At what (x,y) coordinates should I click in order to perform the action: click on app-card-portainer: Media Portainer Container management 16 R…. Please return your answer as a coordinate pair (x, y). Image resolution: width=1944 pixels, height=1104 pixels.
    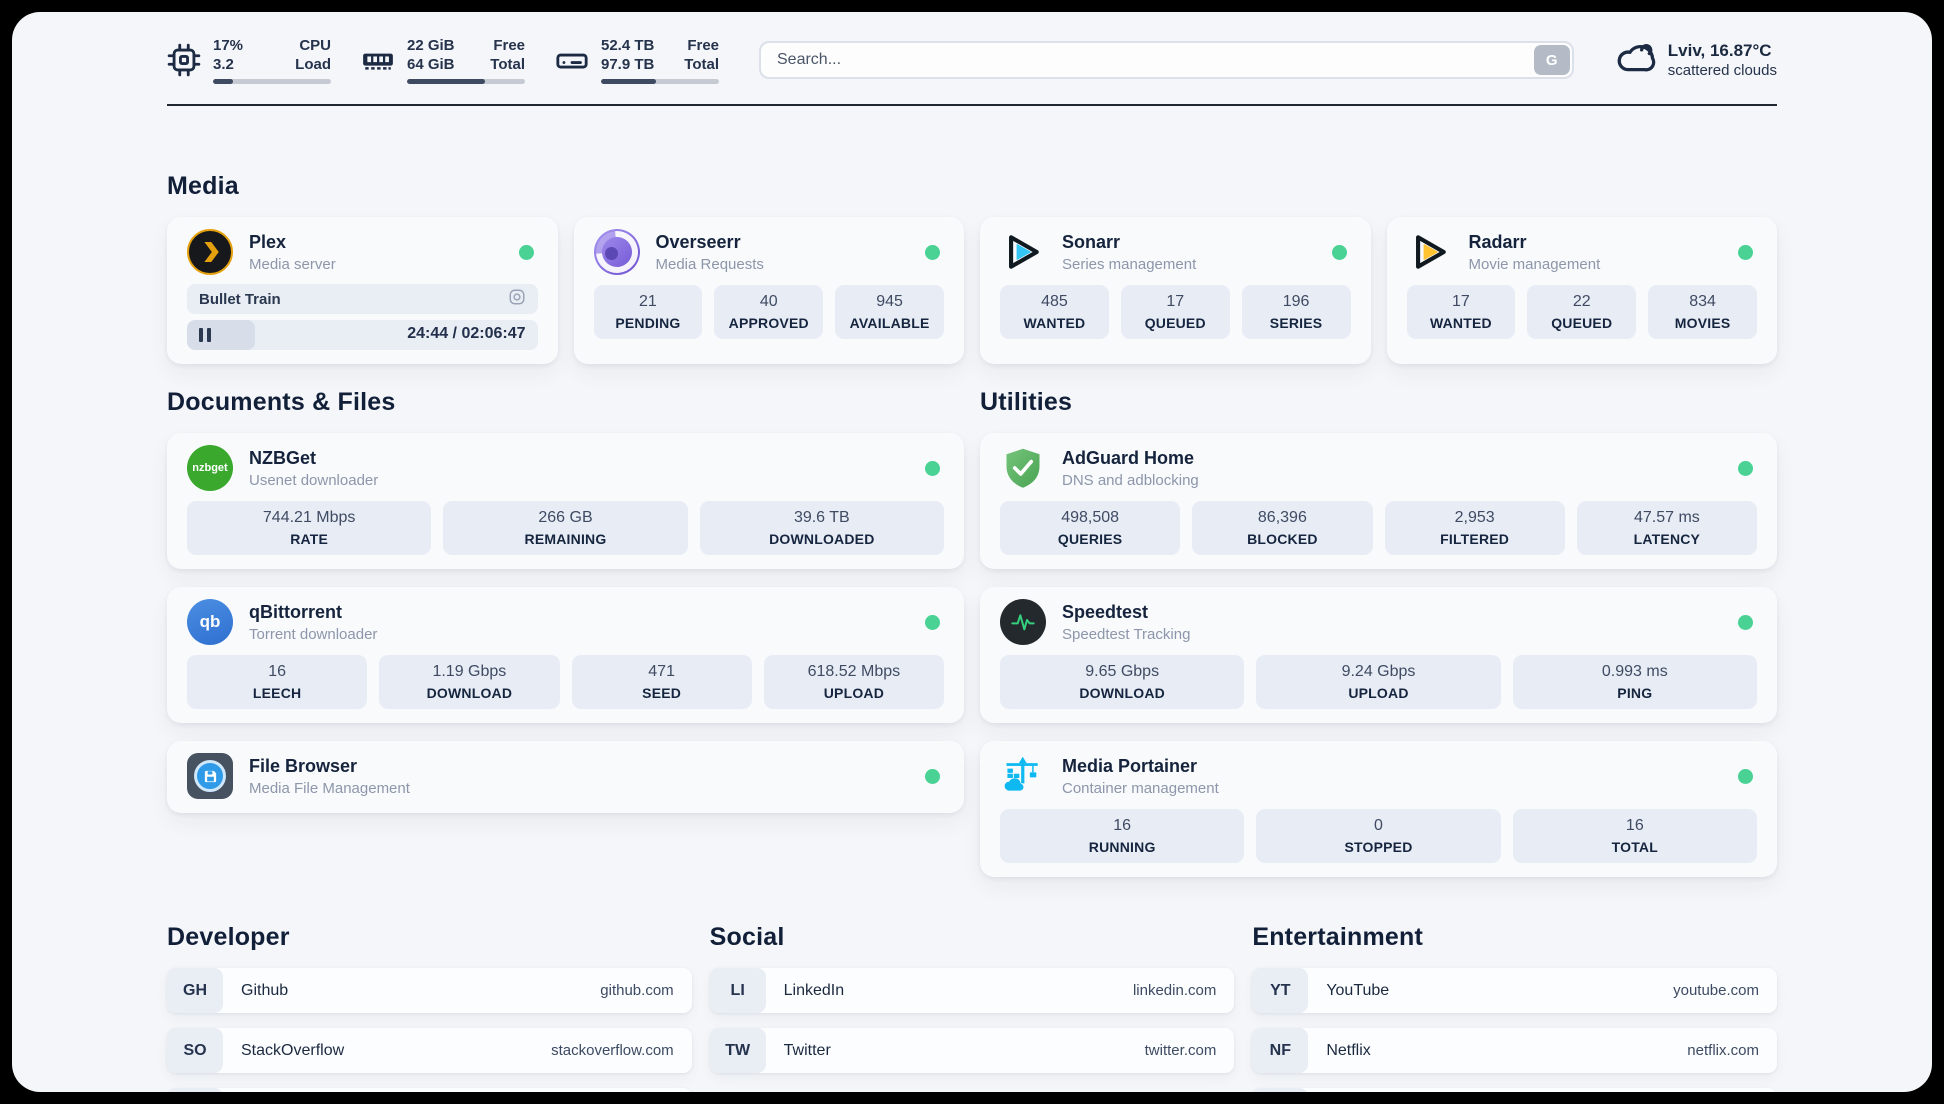
    Looking at the image, I should click on (1378, 809).